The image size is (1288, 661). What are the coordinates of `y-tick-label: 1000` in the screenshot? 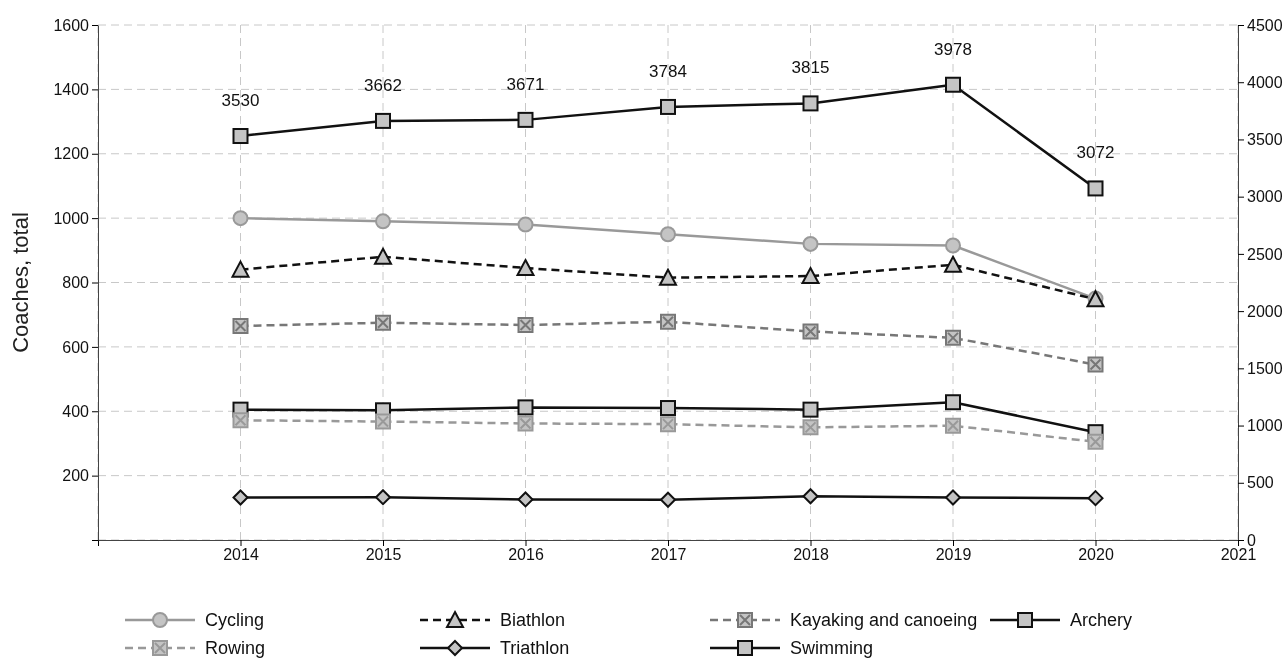 It's located at (71, 218).